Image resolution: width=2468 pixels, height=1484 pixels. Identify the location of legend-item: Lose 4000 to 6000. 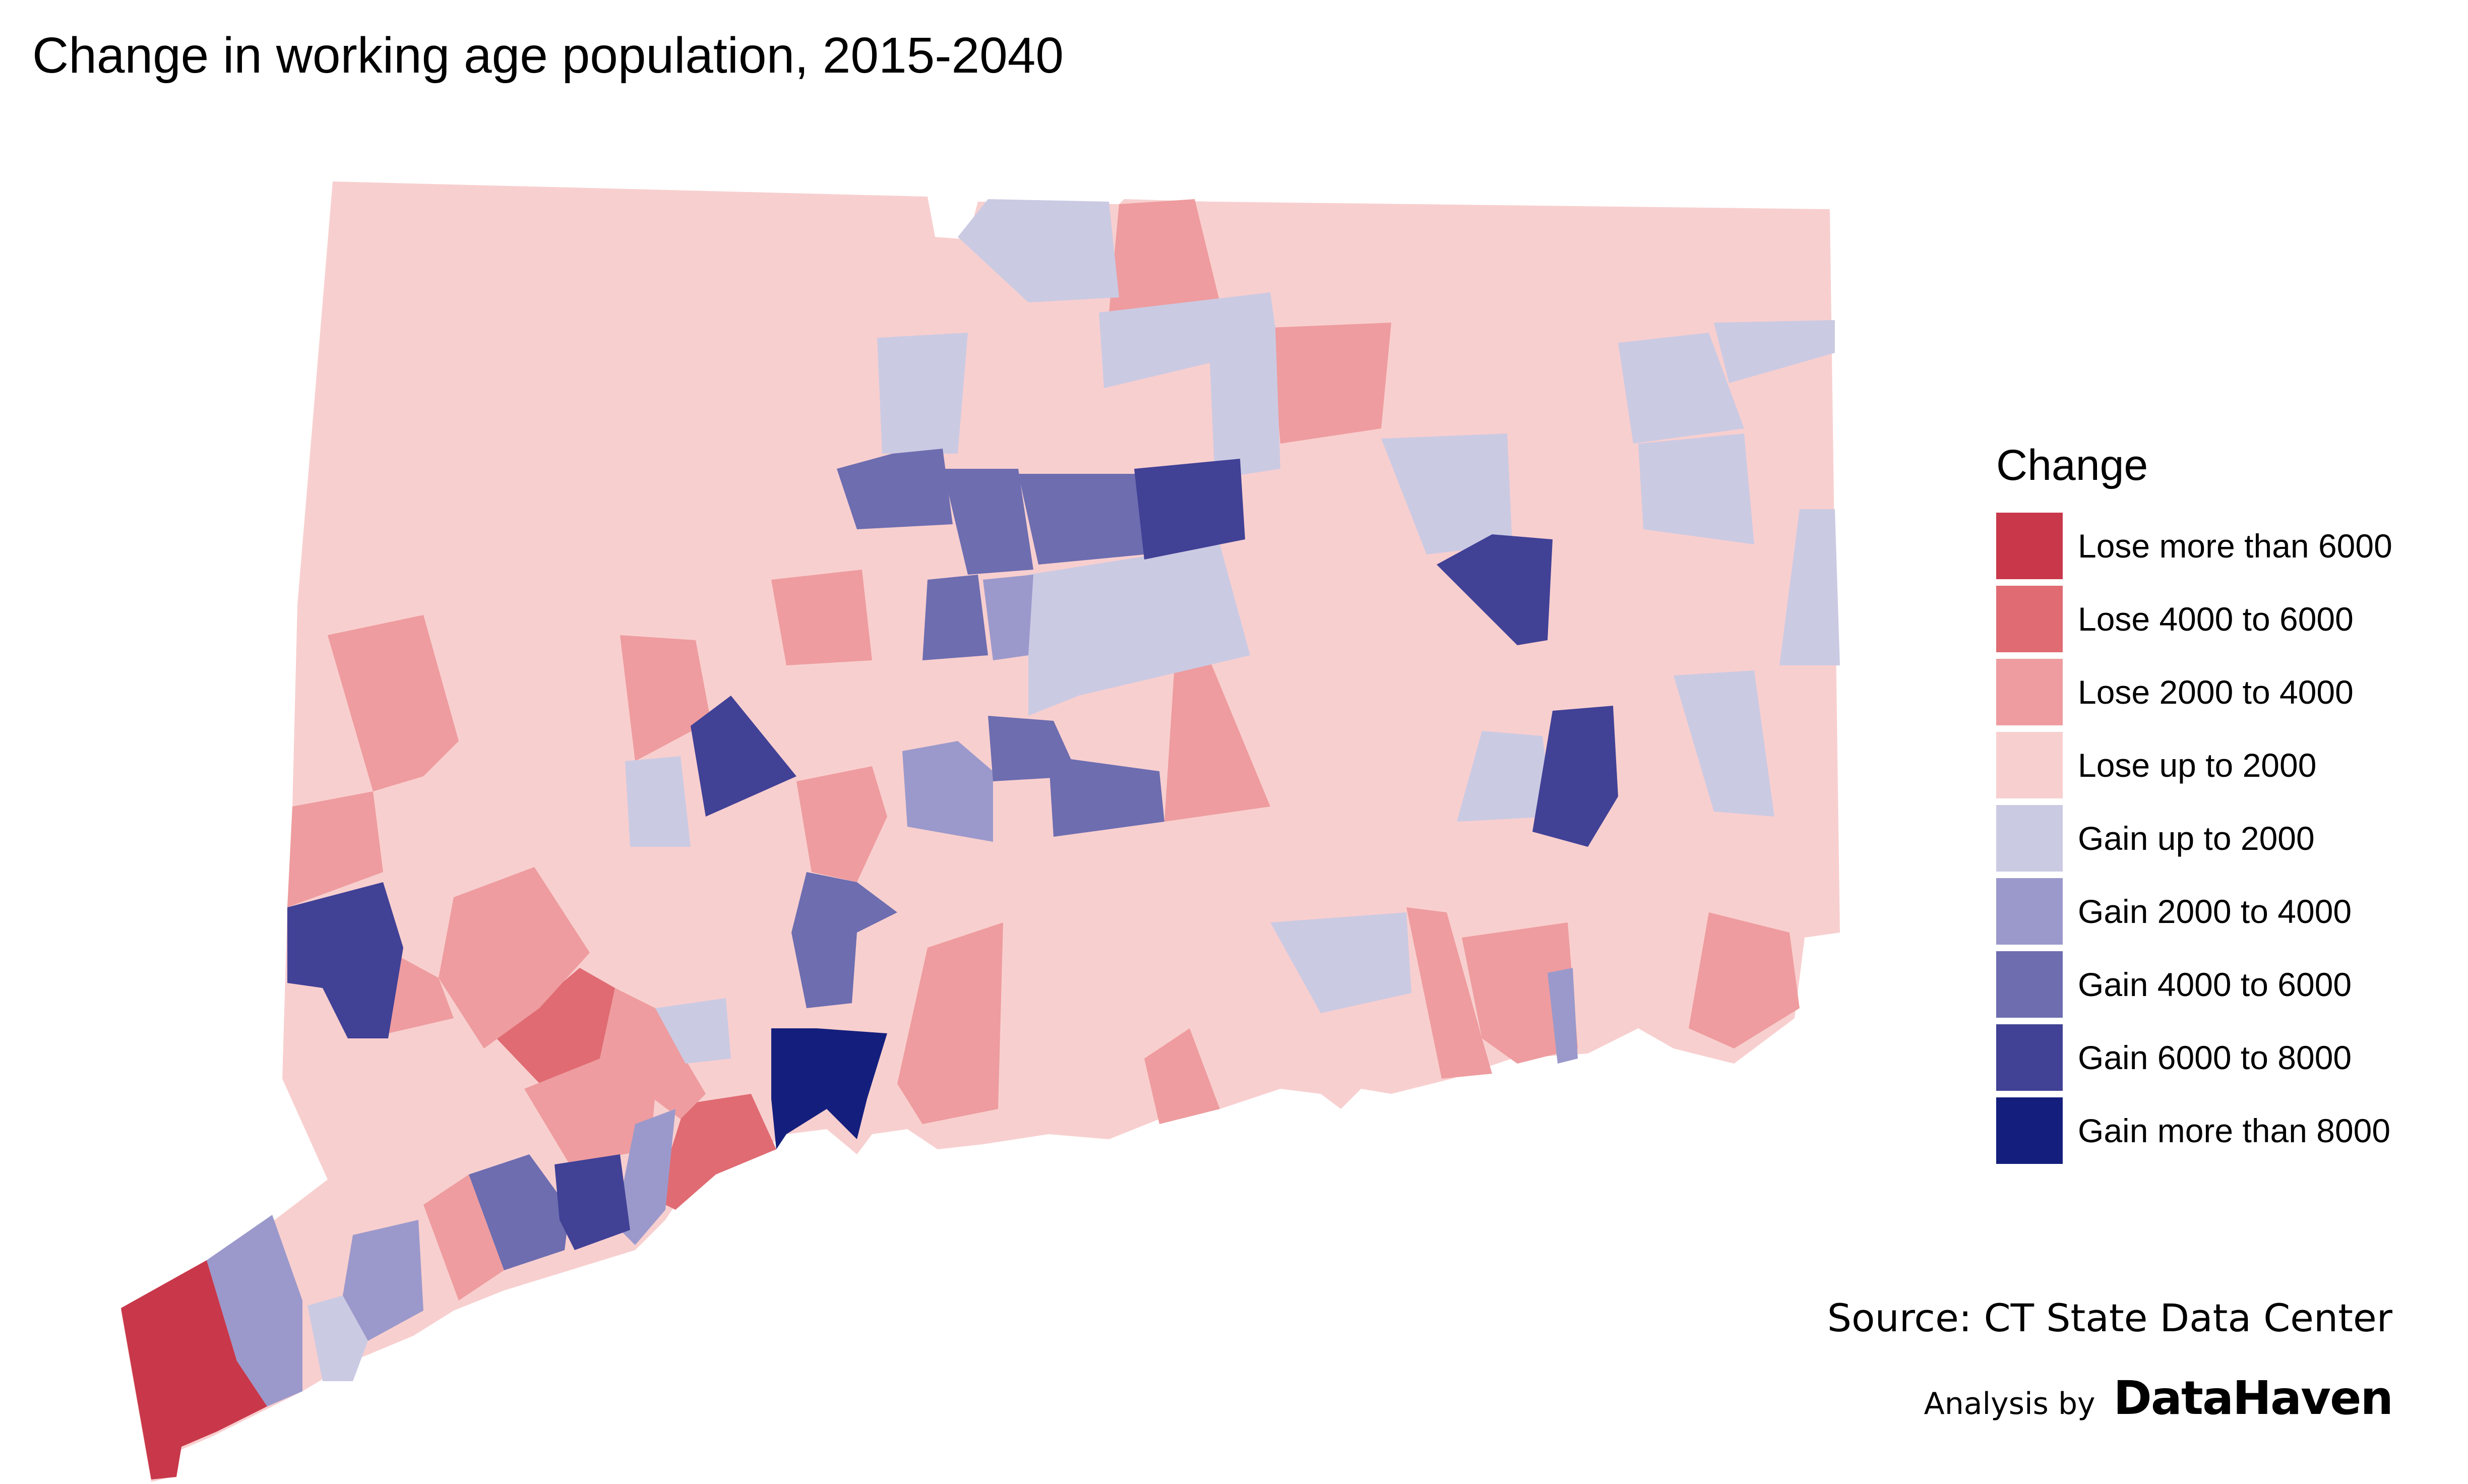
(2194, 618).